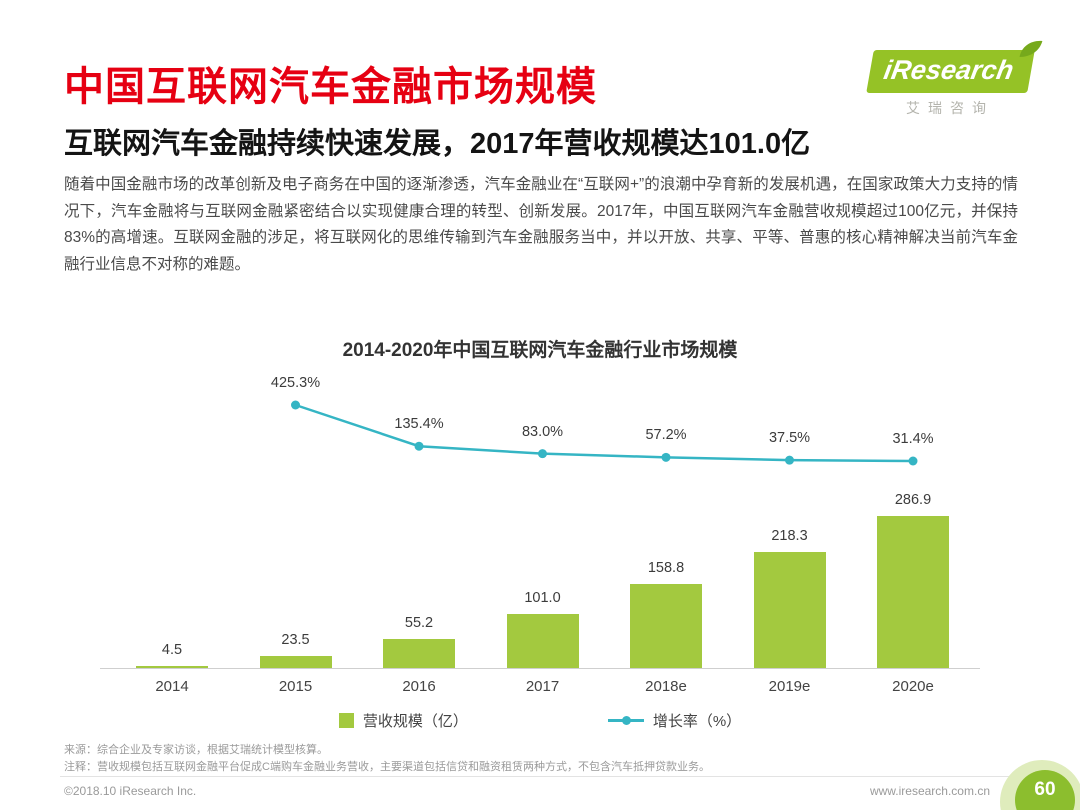 This screenshot has height=810, width=1080. What do you see at coordinates (913, 592) in the screenshot?
I see `bar-2020e` at bounding box center [913, 592].